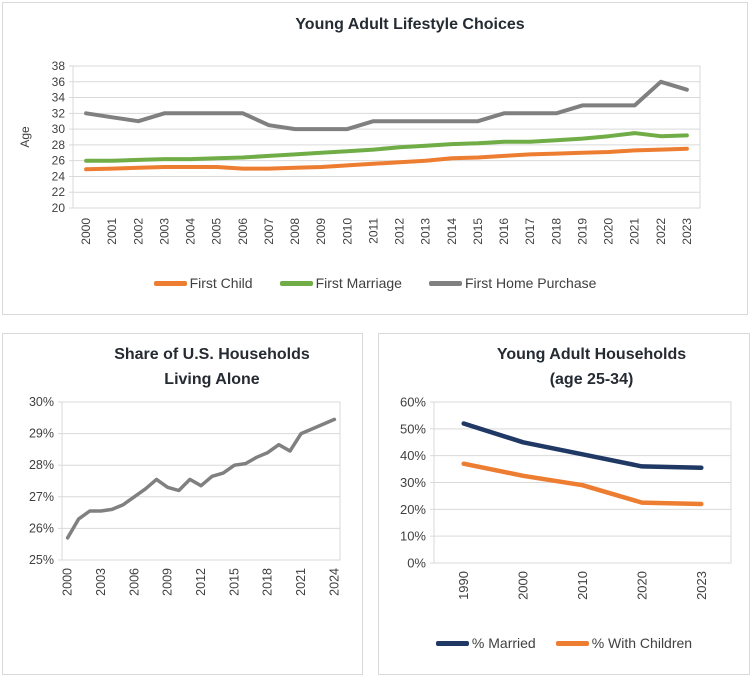 The image size is (752, 677). What do you see at coordinates (591, 367) in the screenshot?
I see `young-adult-households-chart-title: Young Adult Households (age 25-34)` at bounding box center [591, 367].